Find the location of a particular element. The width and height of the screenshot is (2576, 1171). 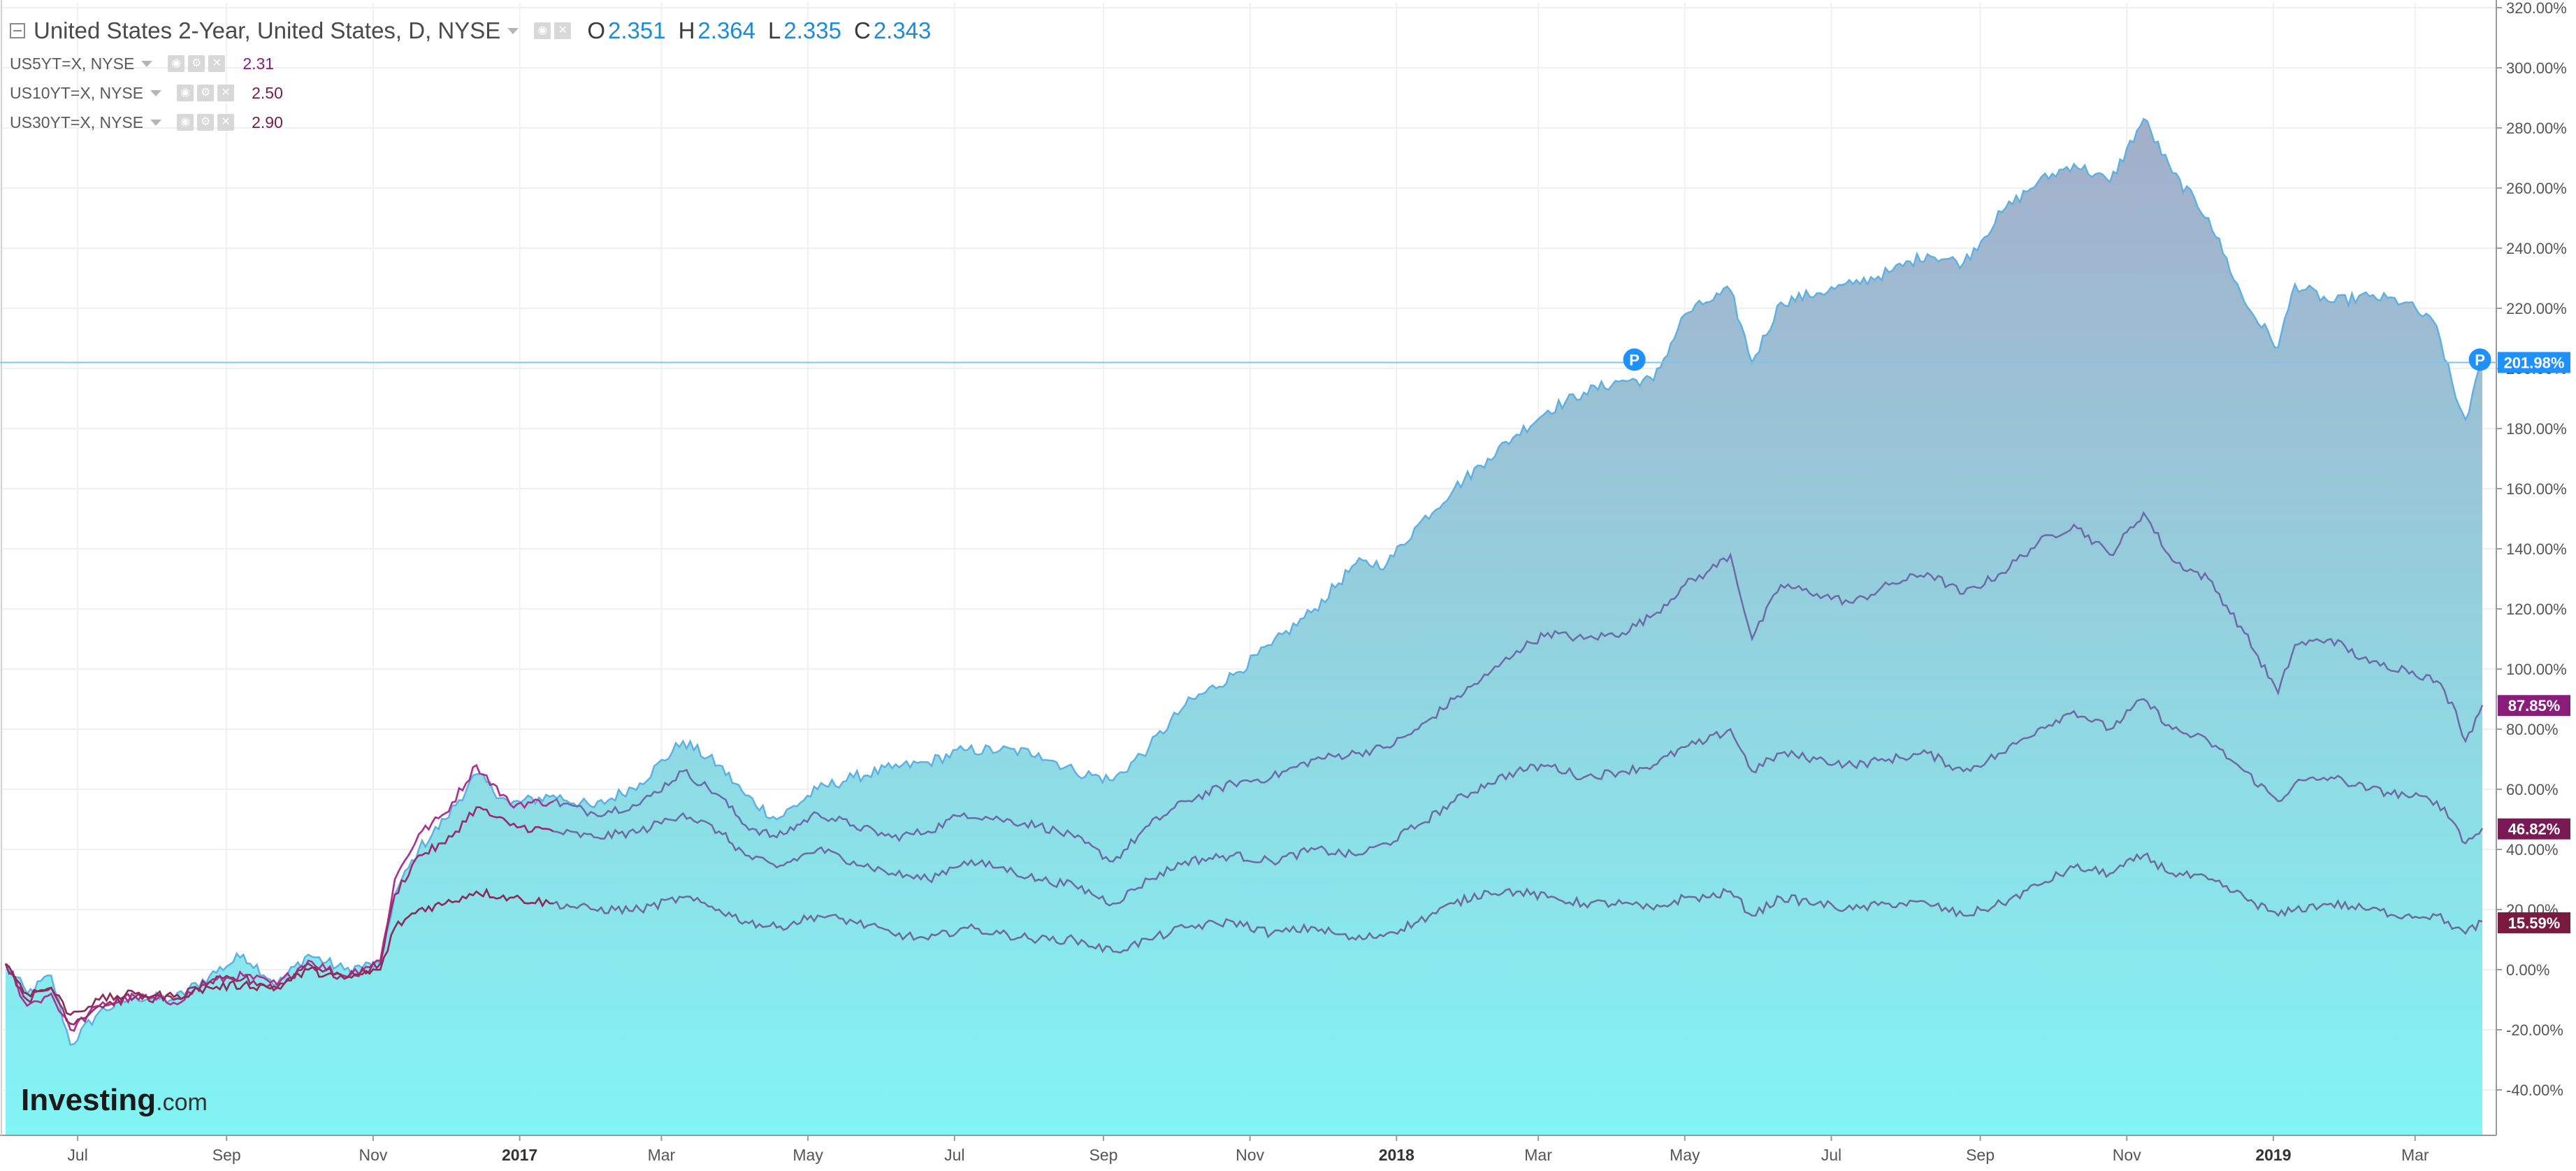

y-tick-label: 280.00% is located at coordinates (2536, 128).